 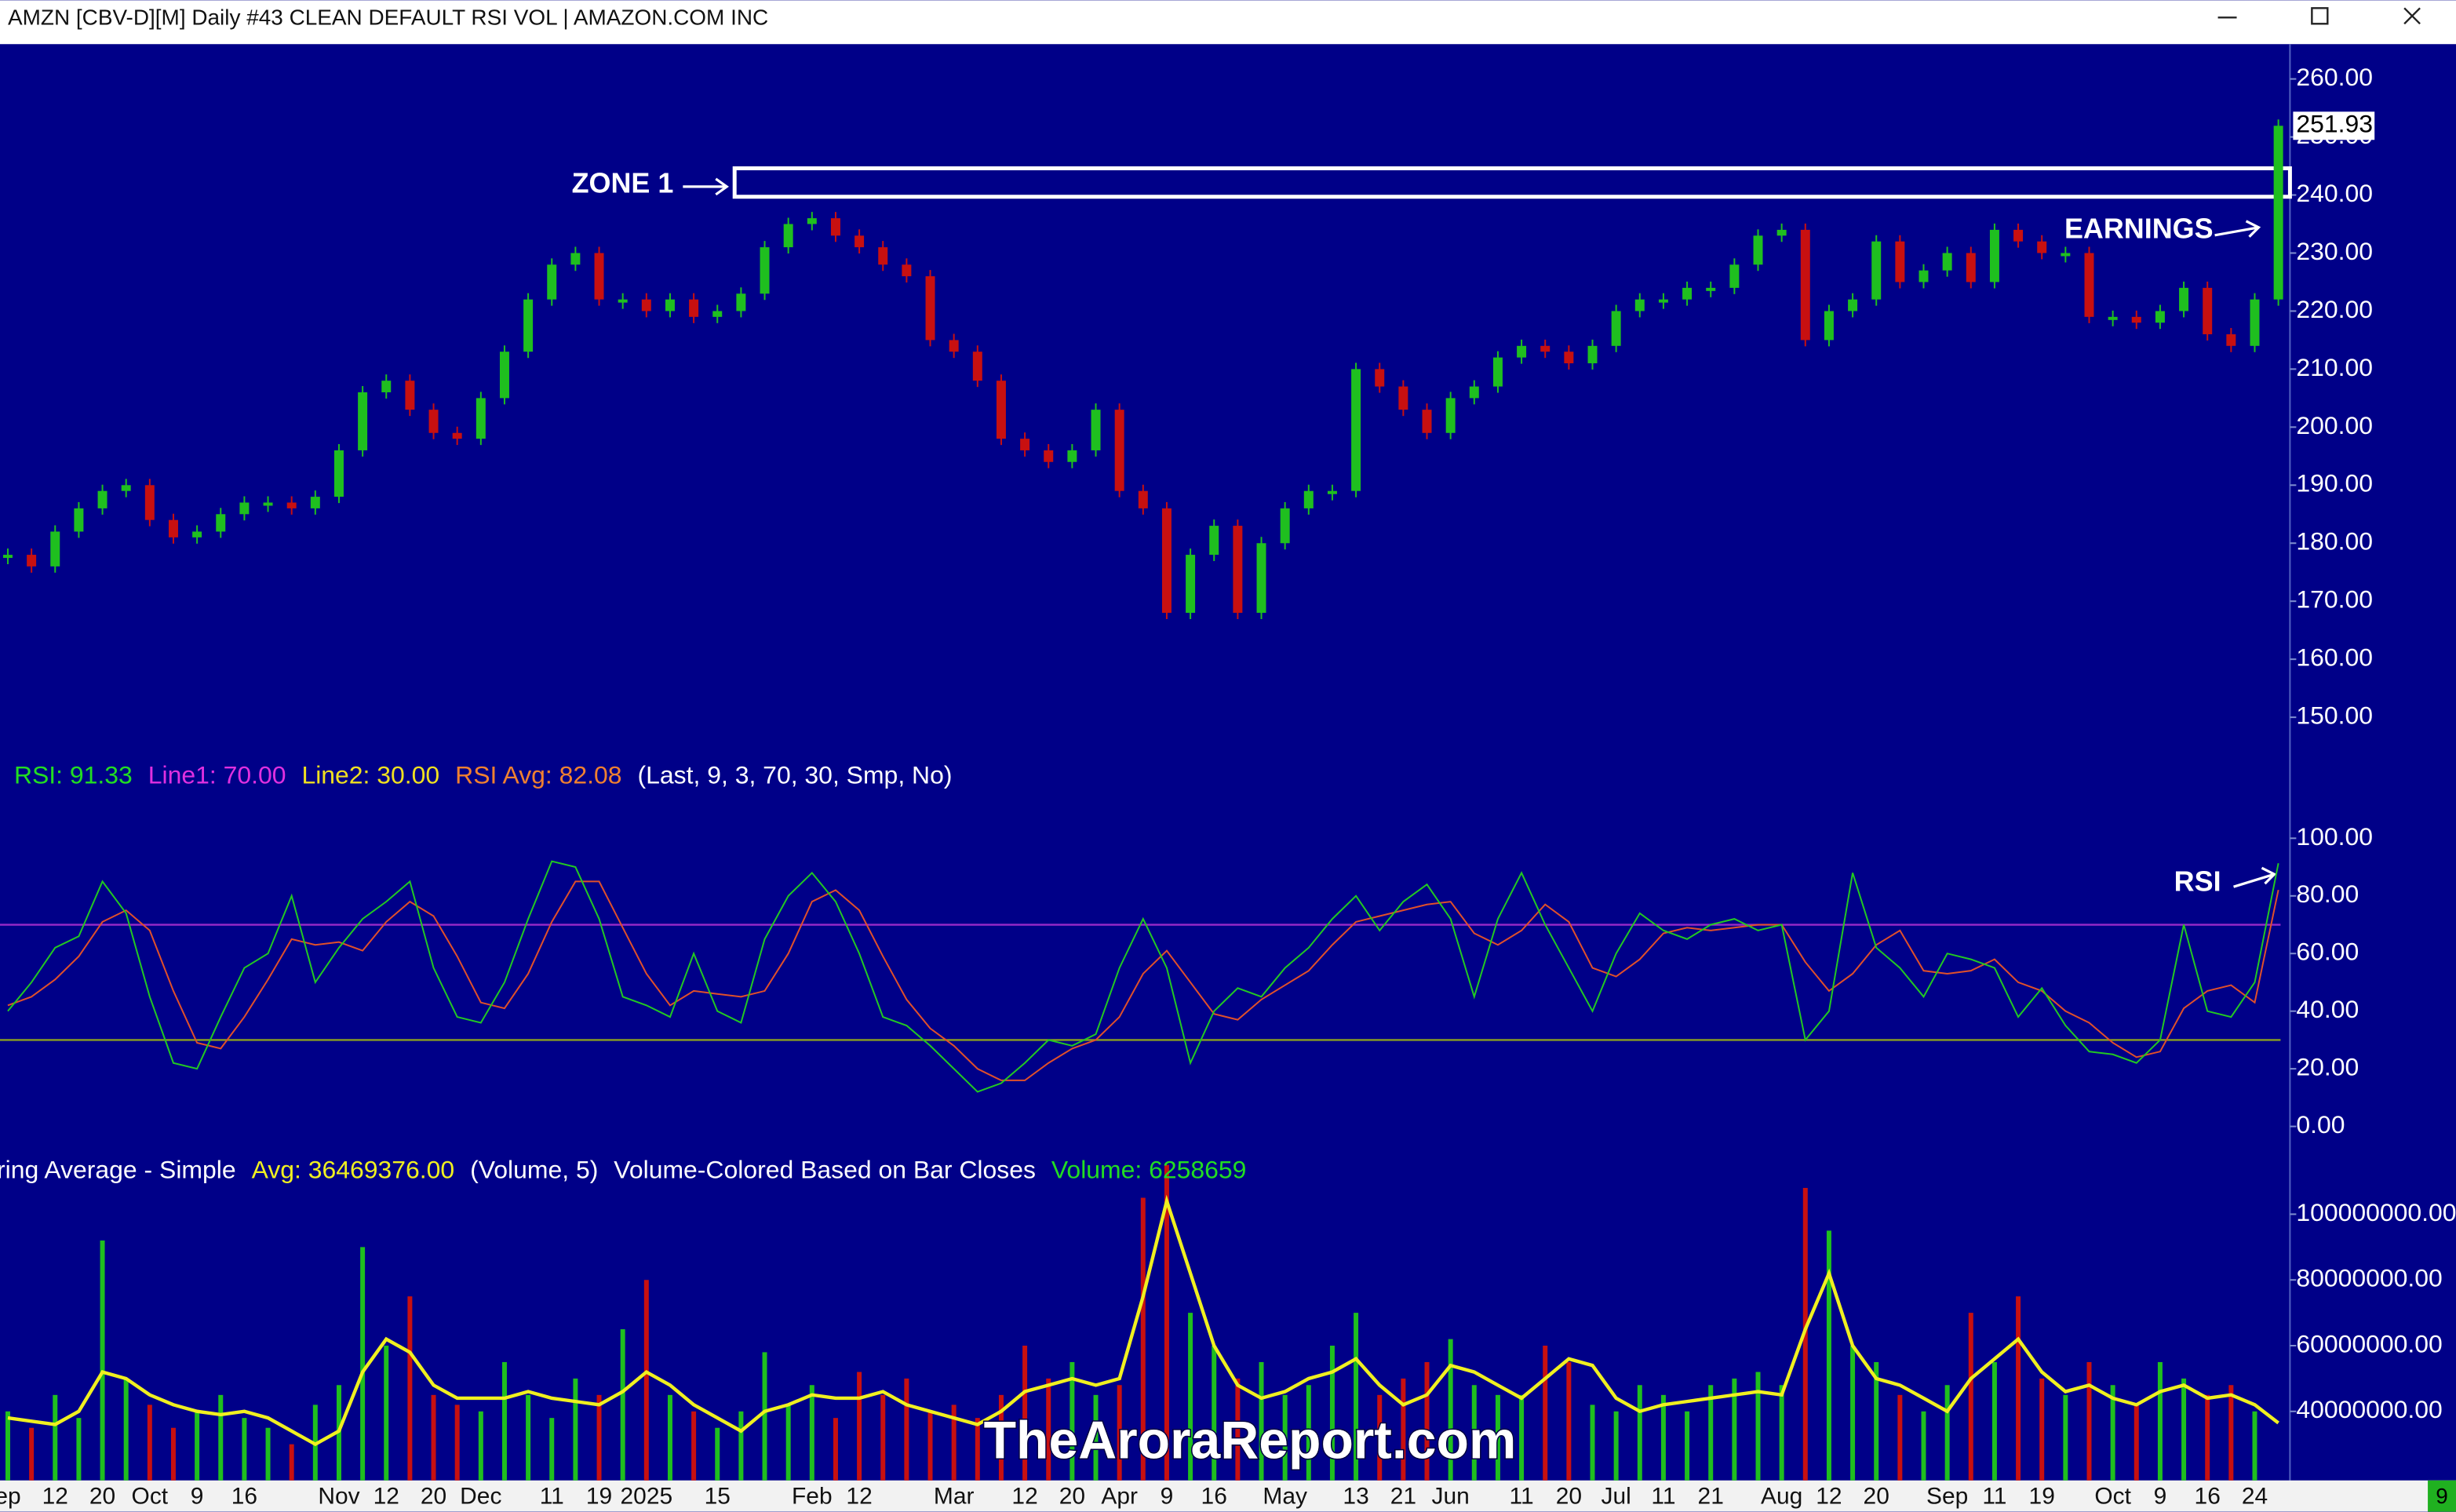 What do you see at coordinates (2412, 16) in the screenshot?
I see `close-button` at bounding box center [2412, 16].